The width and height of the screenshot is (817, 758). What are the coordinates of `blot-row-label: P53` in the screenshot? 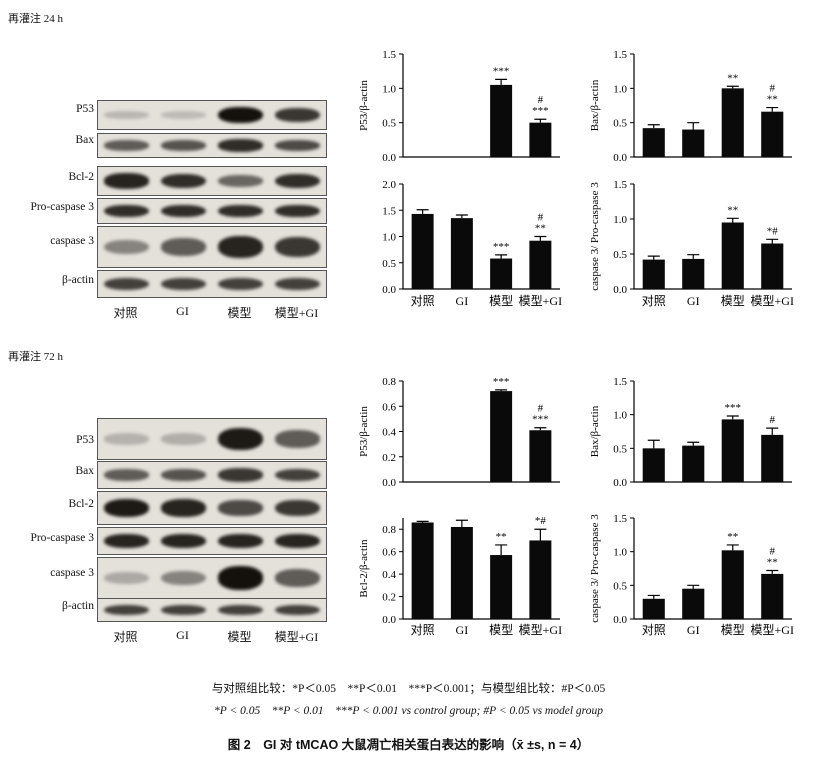 It's located at (85, 109).